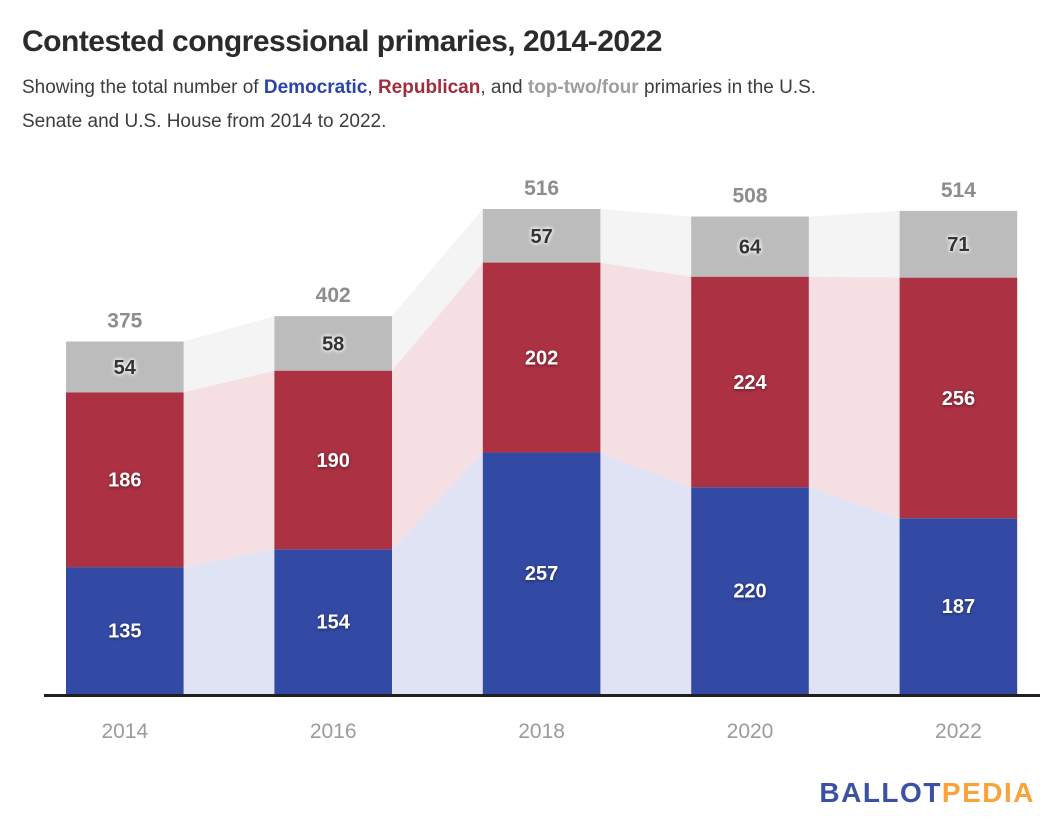 This screenshot has width=1040, height=840. Describe the element at coordinates (372, 87) in the screenshot. I see `subtitle-part: ,` at that location.